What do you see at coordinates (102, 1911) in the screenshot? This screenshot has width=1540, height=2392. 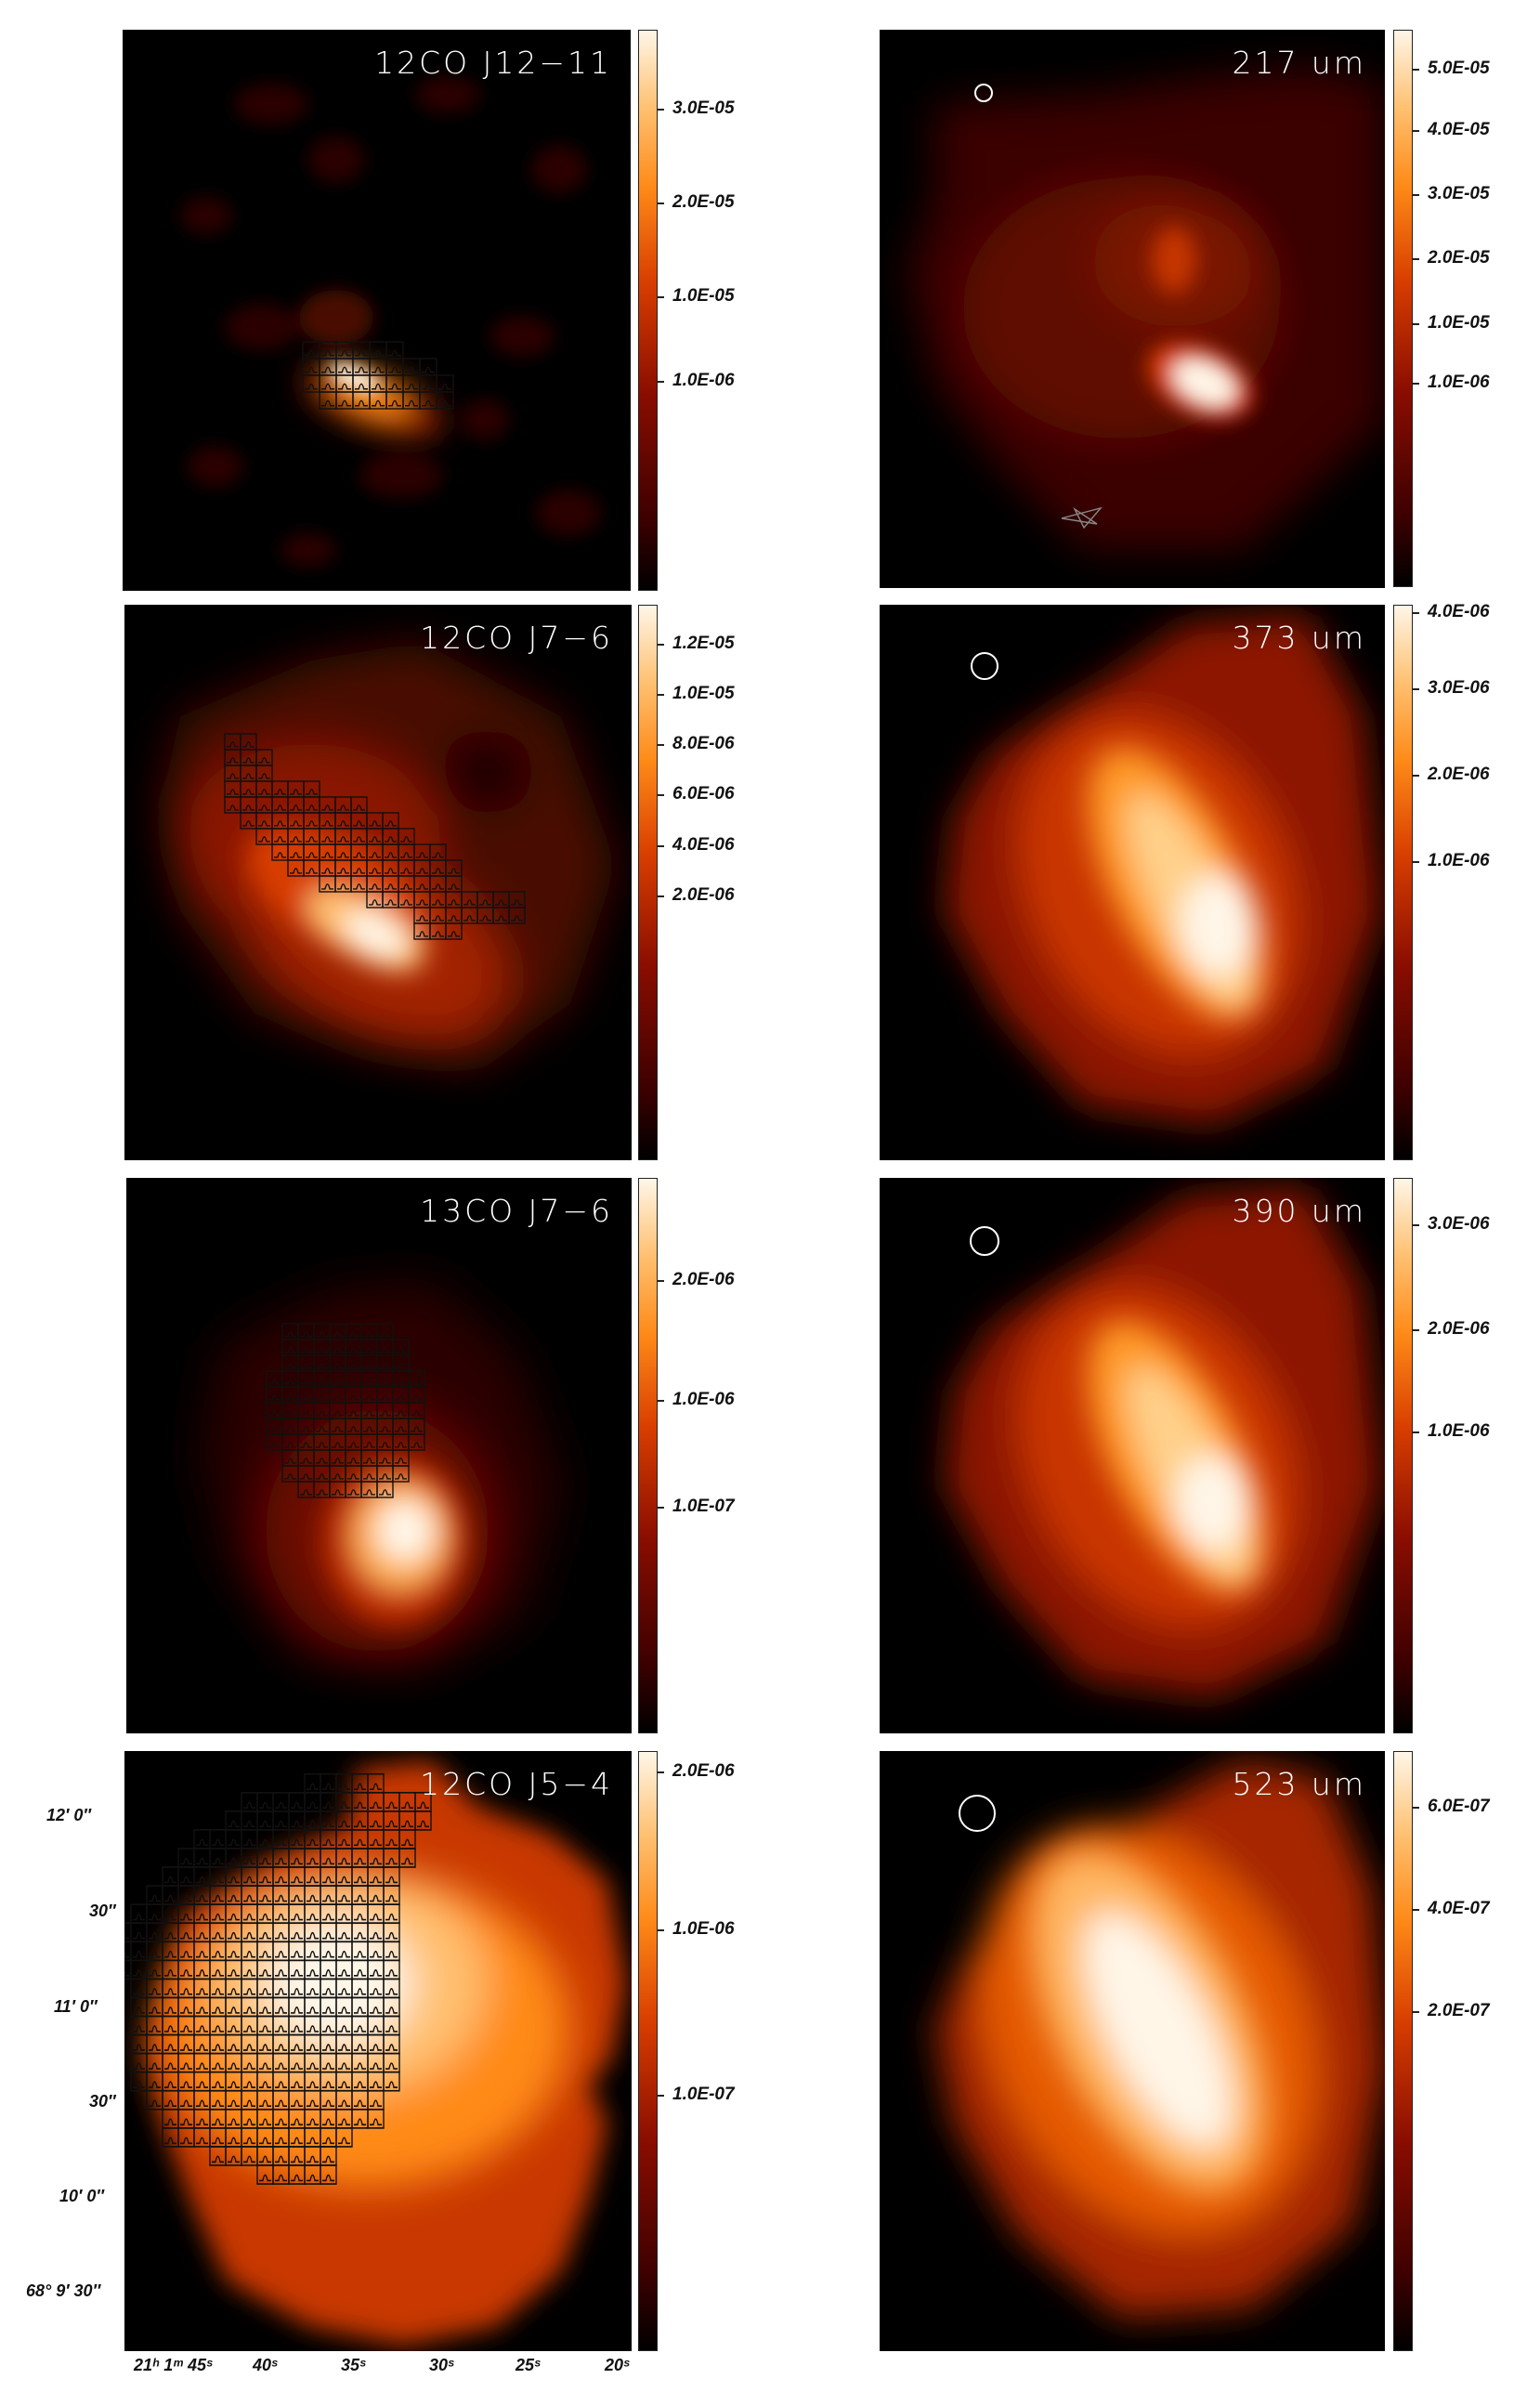 I see `dec-label: 30″` at bounding box center [102, 1911].